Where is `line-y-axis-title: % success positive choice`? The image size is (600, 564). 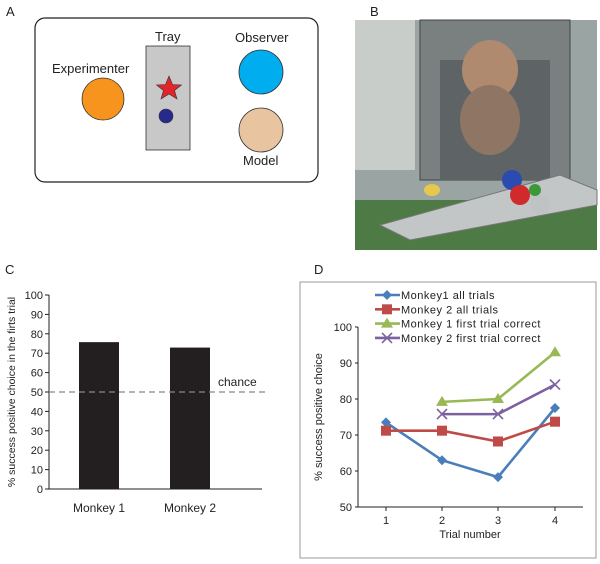 line-y-axis-title: % success positive choice is located at coordinates (319, 417).